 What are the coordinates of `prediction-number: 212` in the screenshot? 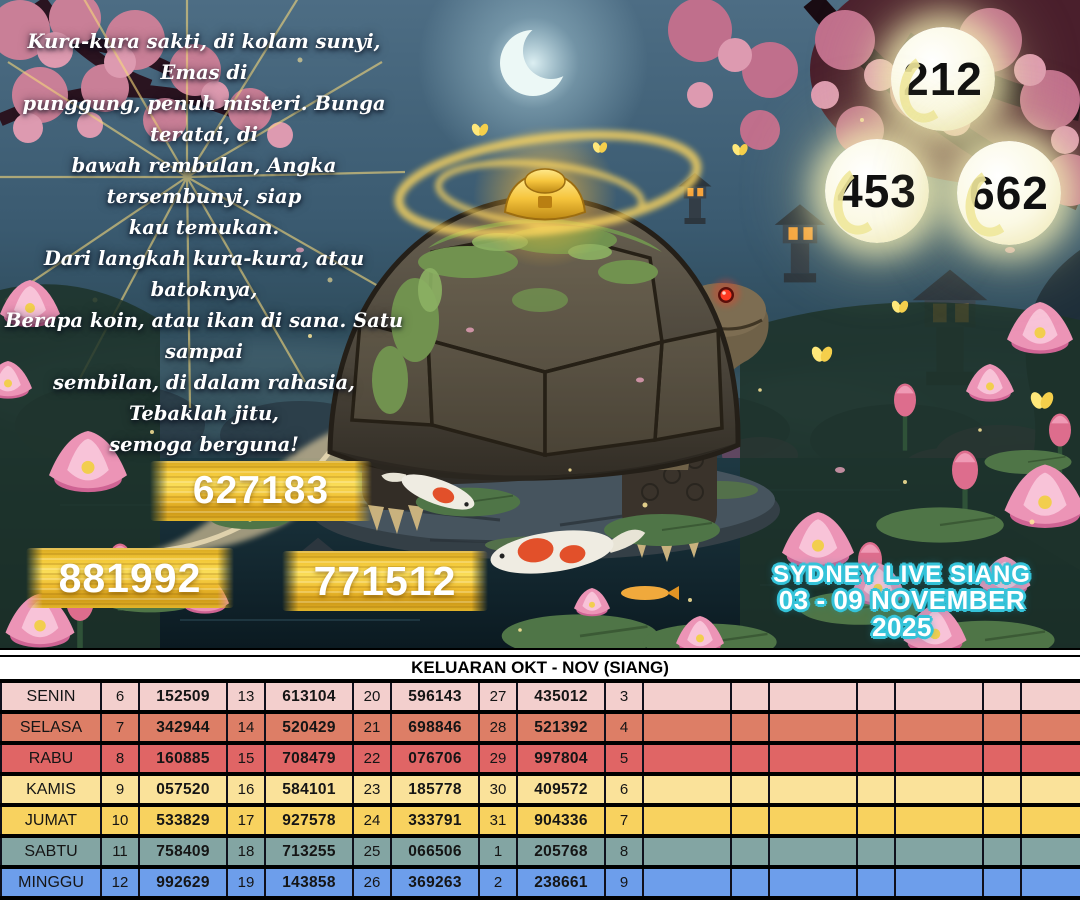 It's located at (943, 79).